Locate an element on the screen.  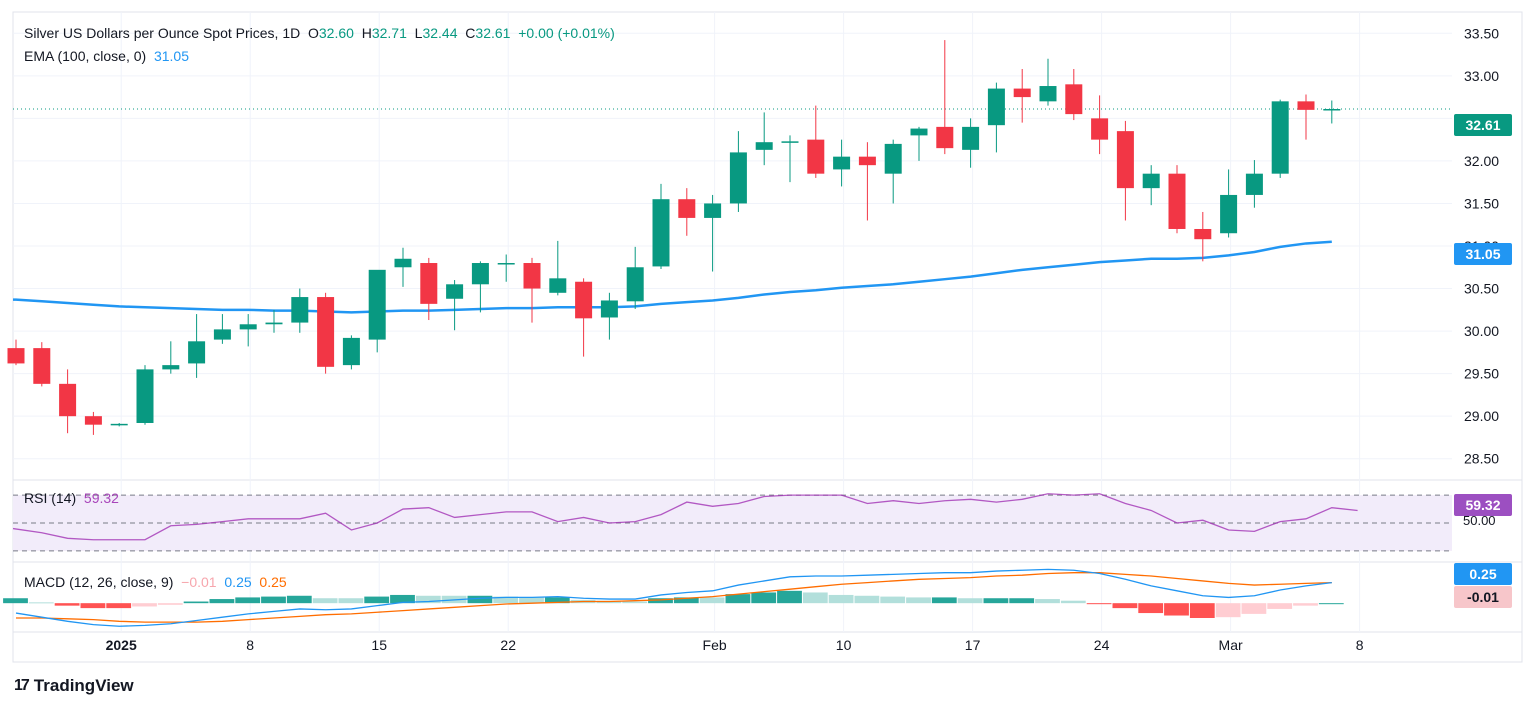
low-label: L is located at coordinates (418, 33).